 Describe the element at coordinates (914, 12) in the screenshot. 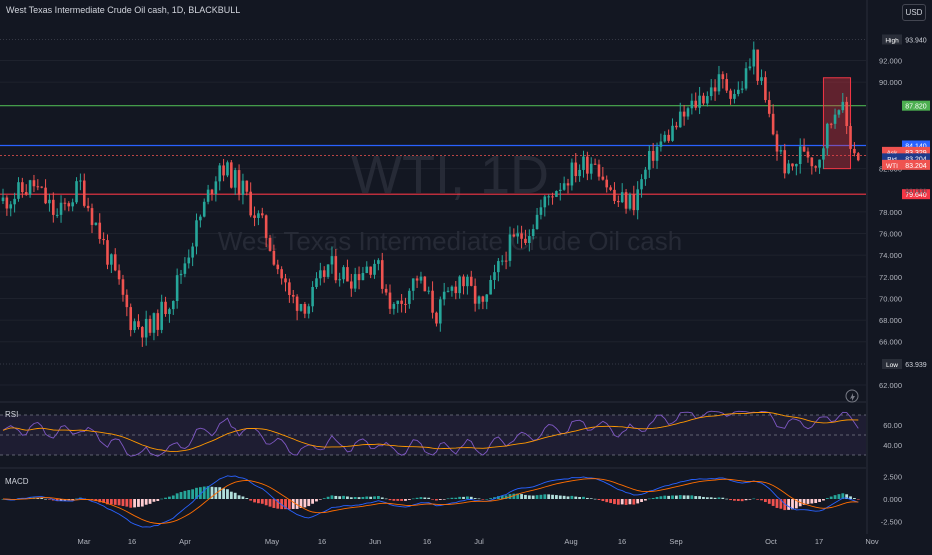

I see `currency-button: USD` at that location.